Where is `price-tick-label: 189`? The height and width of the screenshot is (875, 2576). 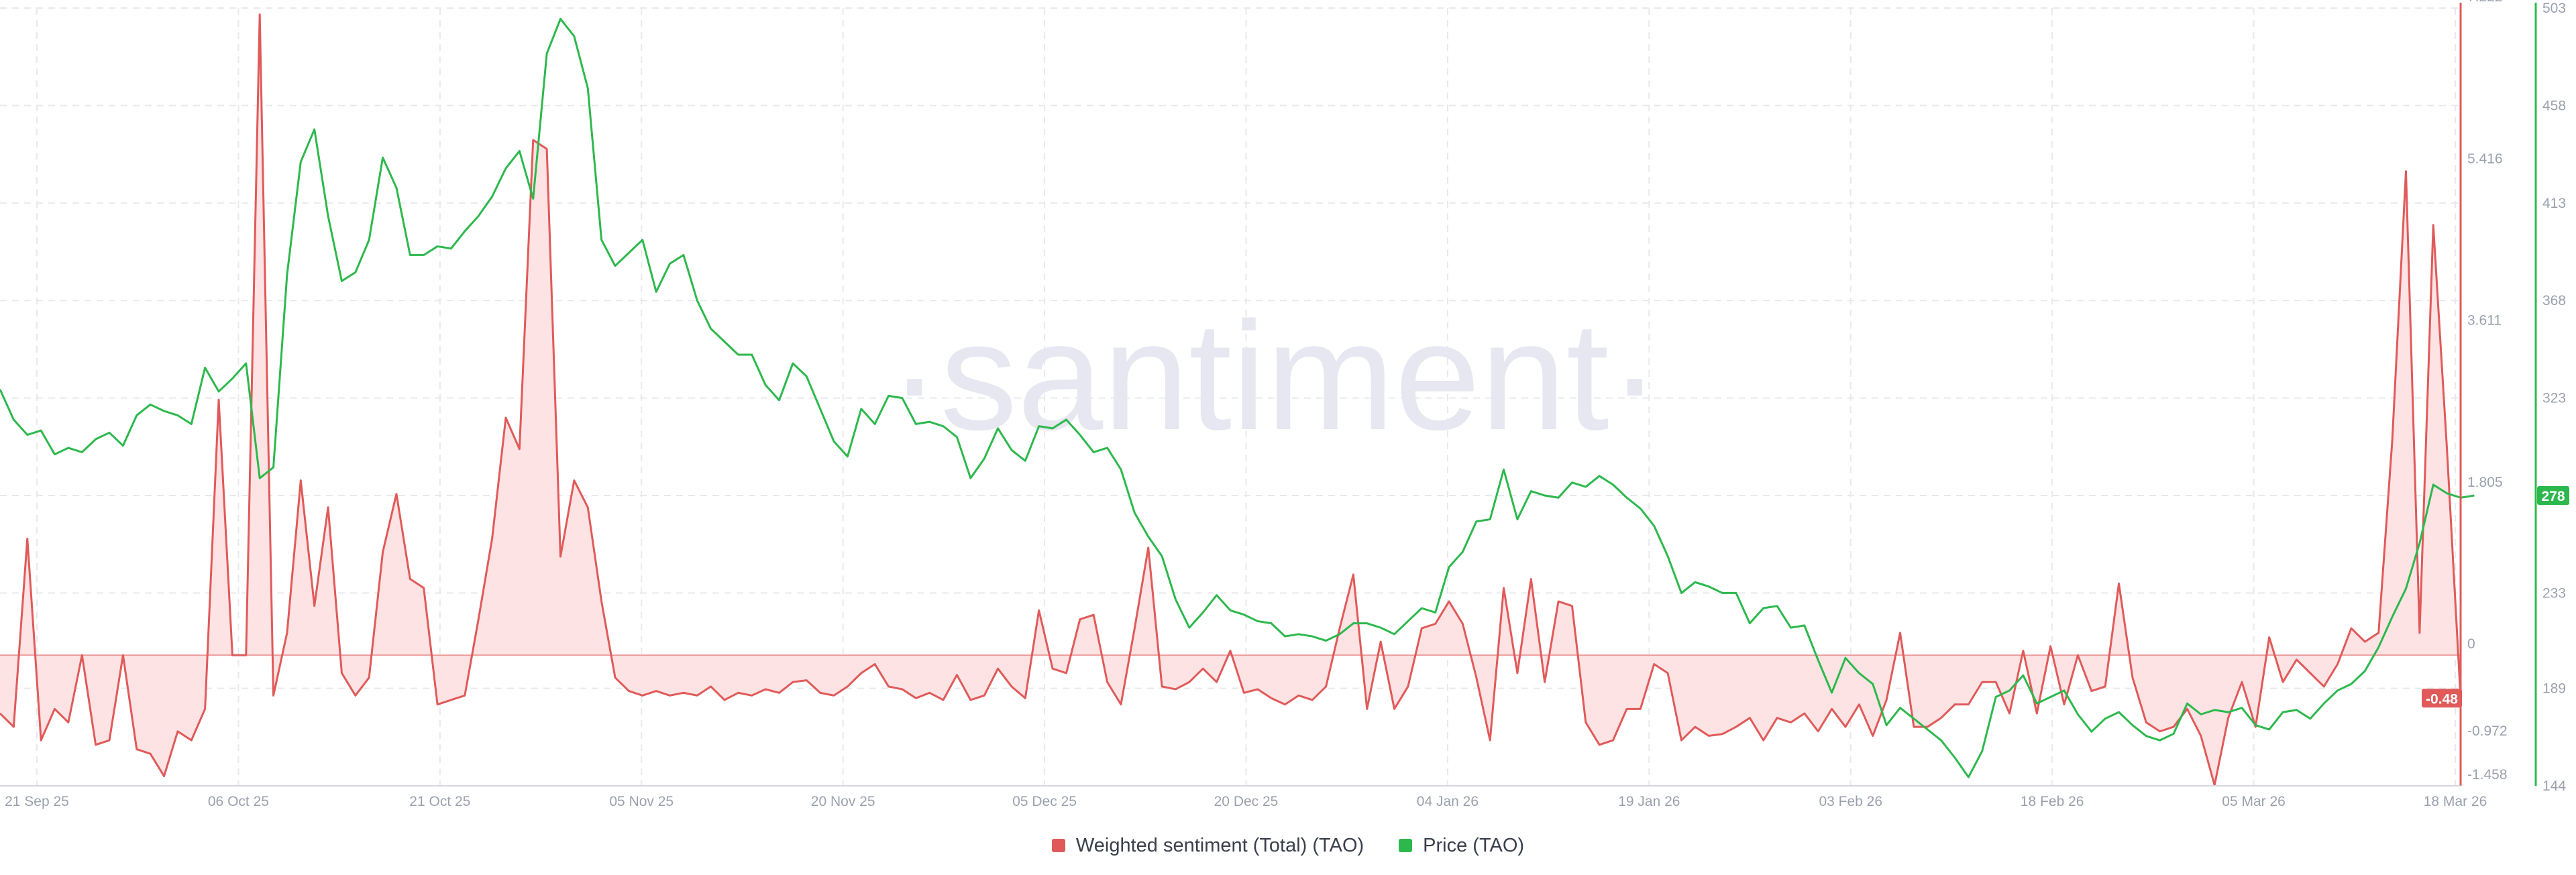 price-tick-label: 189 is located at coordinates (2554, 689).